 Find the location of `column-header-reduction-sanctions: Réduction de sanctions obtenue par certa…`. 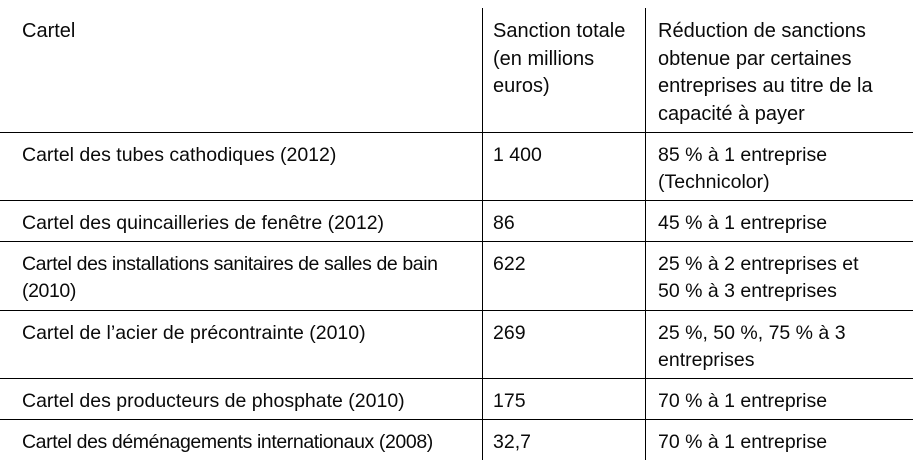

column-header-reduction-sanctions: Réduction de sanctions obtenue par certa… is located at coordinates (779, 70).